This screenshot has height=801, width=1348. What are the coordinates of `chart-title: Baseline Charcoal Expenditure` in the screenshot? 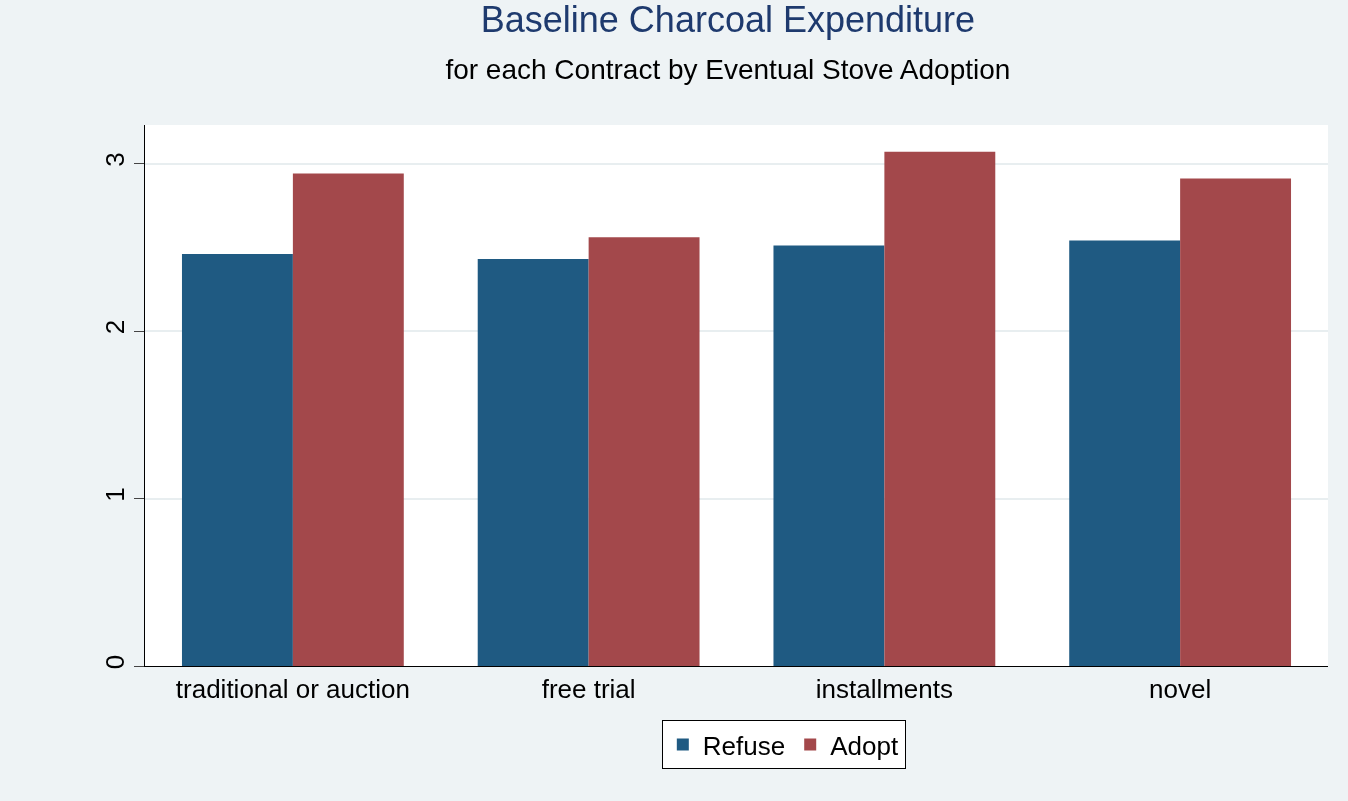 It's located at (728, 20).